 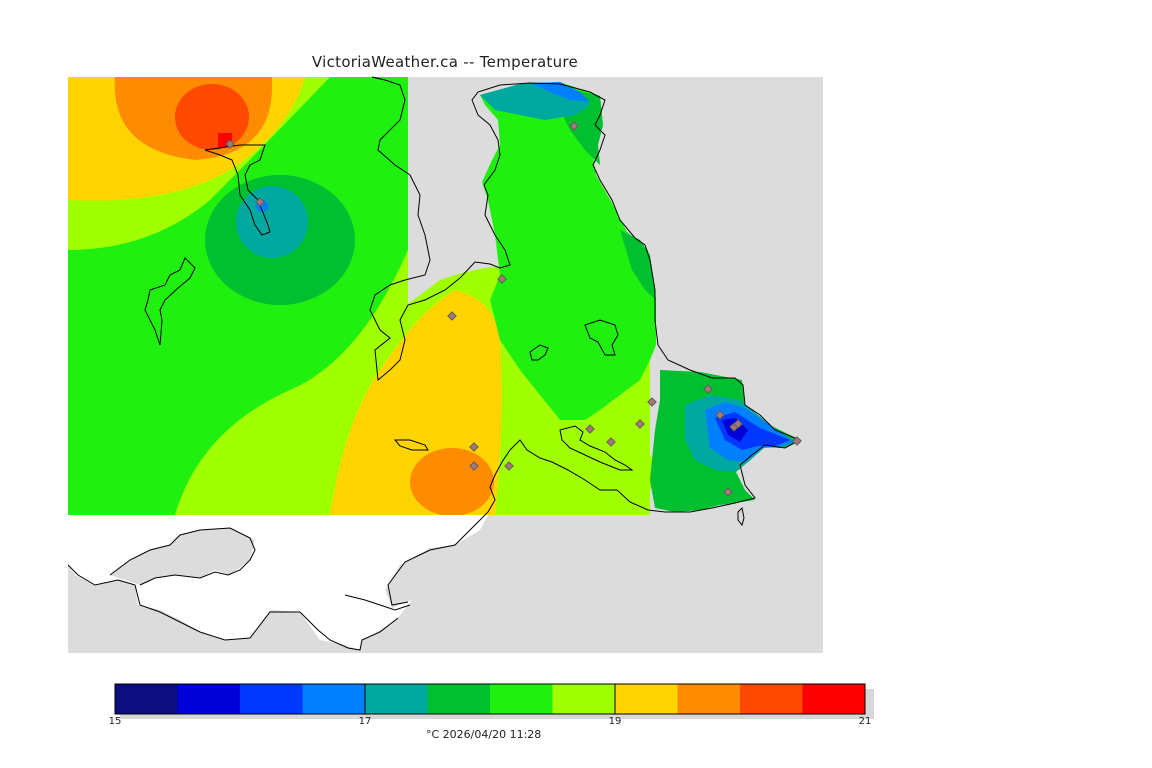 What do you see at coordinates (115, 721) in the screenshot?
I see `legend-tick-label: 15` at bounding box center [115, 721].